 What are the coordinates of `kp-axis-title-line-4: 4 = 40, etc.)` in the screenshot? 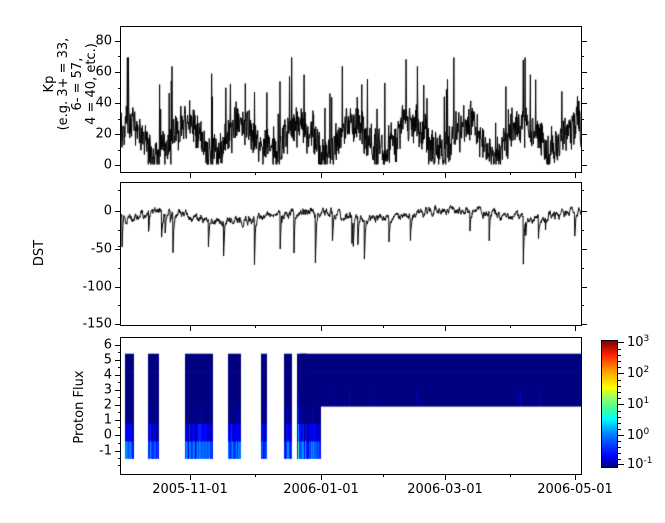 It's located at (92, 84).